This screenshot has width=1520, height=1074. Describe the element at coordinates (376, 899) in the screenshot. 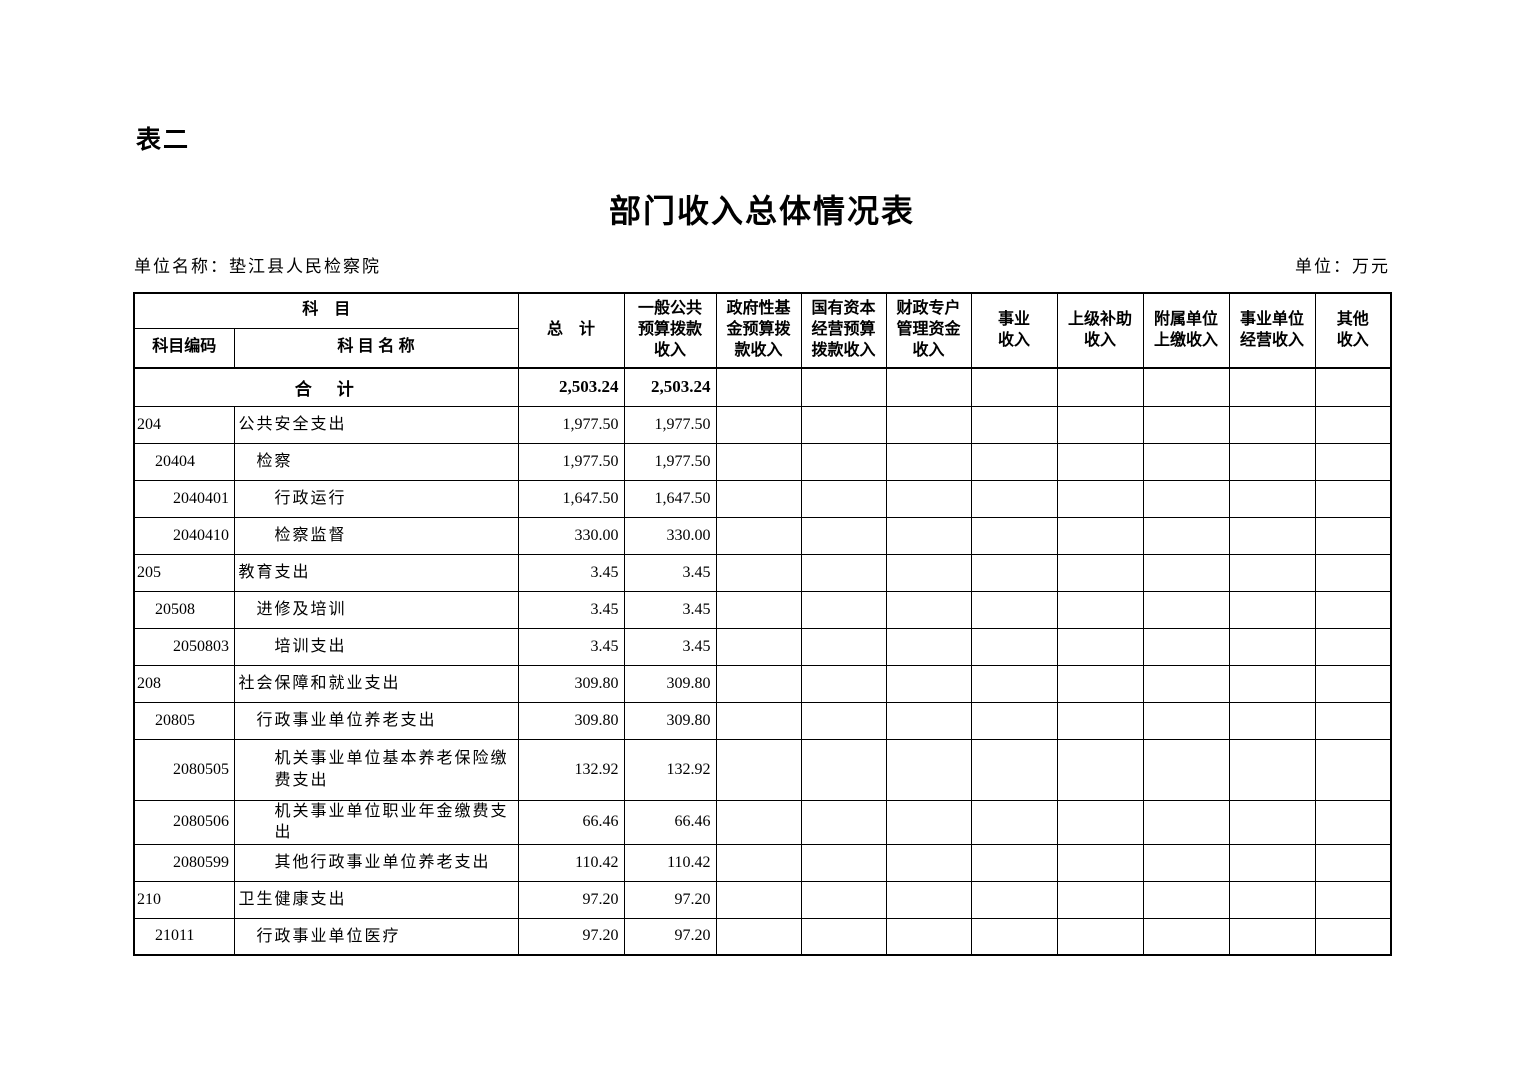

I see `cell-name: 卫生健康支出` at that location.